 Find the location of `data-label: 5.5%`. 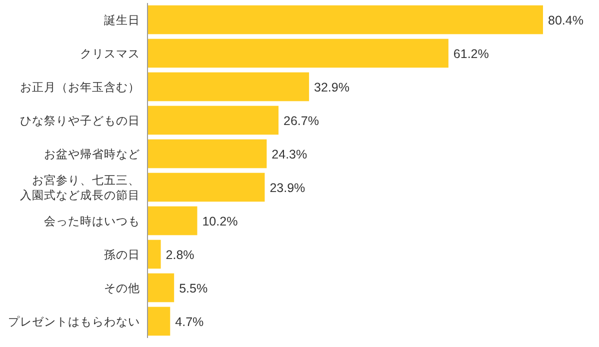

data-label: 5.5% is located at coordinates (193, 288).